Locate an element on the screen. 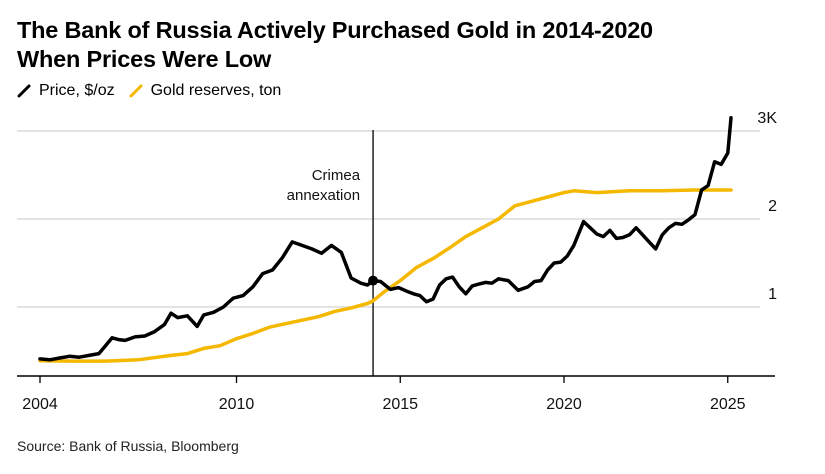 The width and height of the screenshot is (825, 474). annotation-label-line-2: annexation is located at coordinates (323, 195).